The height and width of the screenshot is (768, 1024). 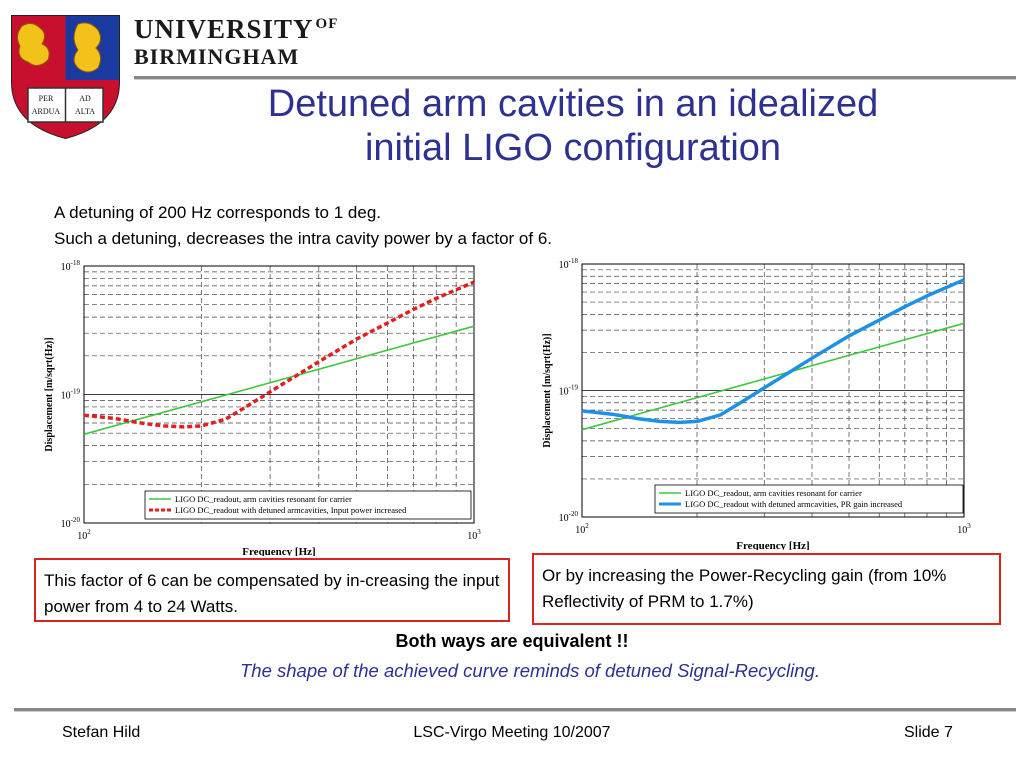 I want to click on slide-title-line1: Detuned arm cavities in an idealized, so click(x=573, y=104).